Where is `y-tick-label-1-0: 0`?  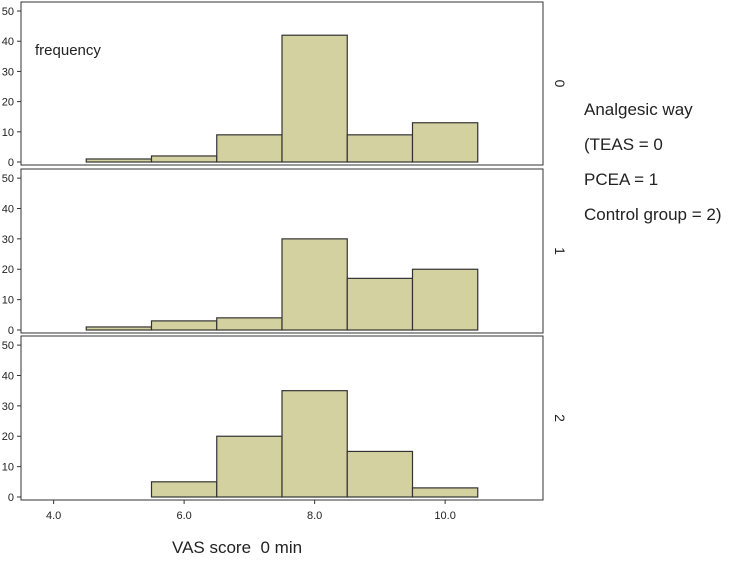
y-tick-label-1-0: 0 is located at coordinates (11, 331).